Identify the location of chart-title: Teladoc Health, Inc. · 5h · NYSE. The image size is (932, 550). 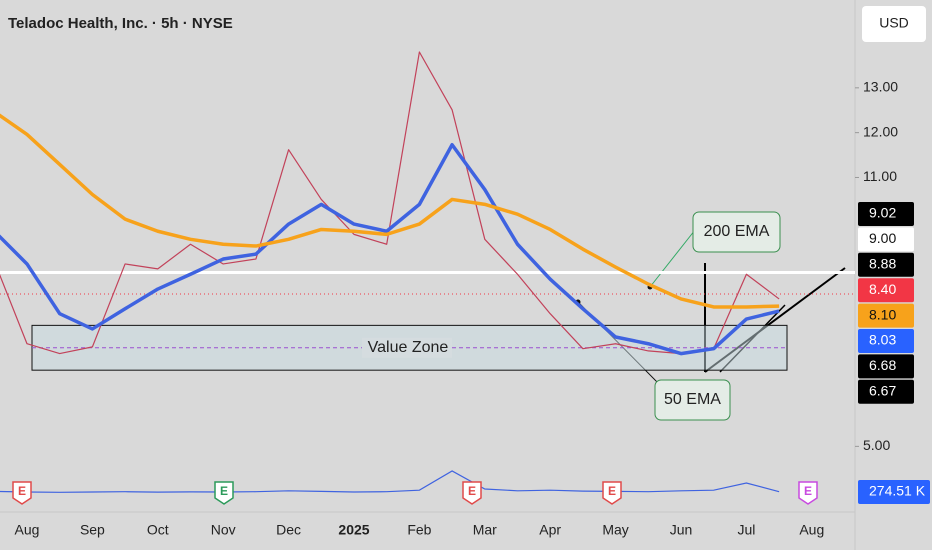
(120, 23).